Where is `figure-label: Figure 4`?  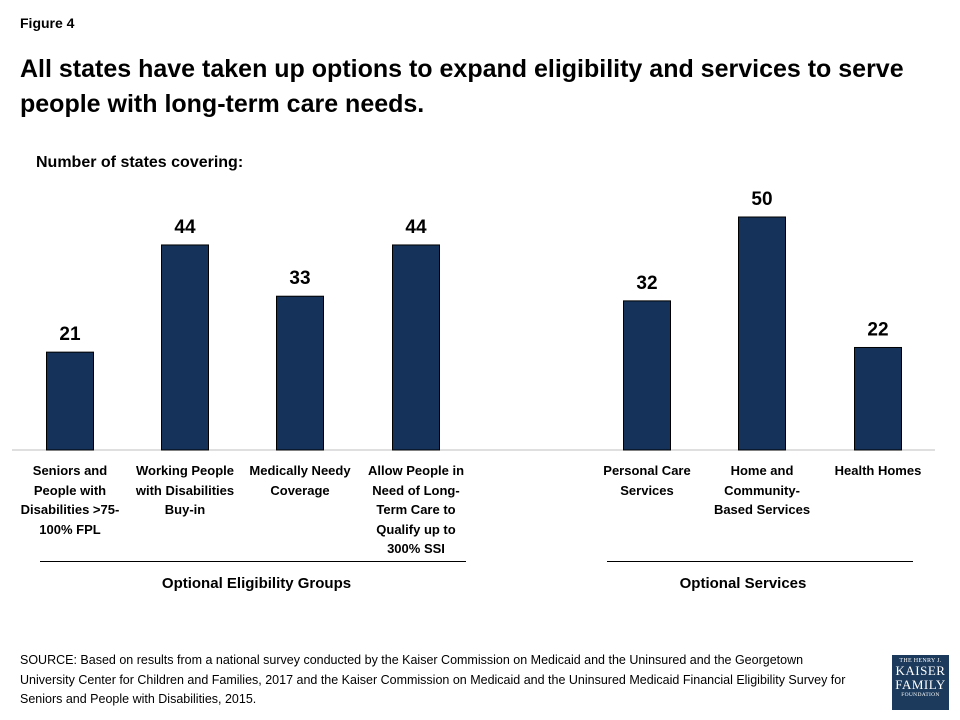 figure-label: Figure 4 is located at coordinates (47, 23).